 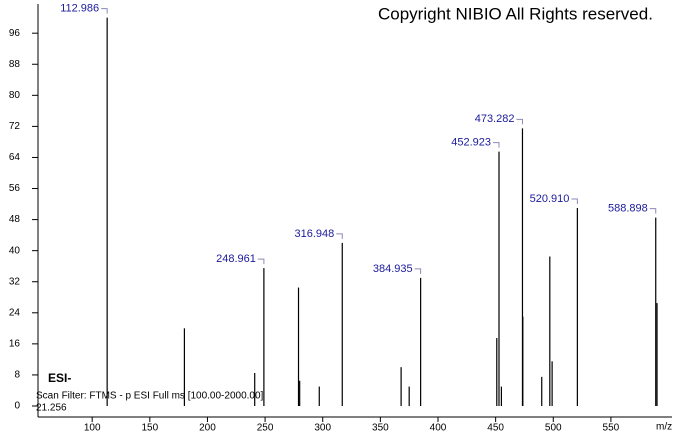 What do you see at coordinates (495, 428) in the screenshot?
I see `x-tick-label: 450` at bounding box center [495, 428].